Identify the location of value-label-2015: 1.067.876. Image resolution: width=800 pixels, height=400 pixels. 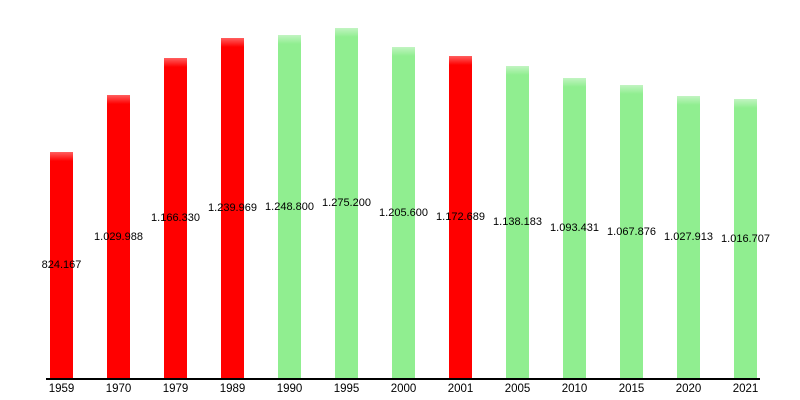
(631, 231).